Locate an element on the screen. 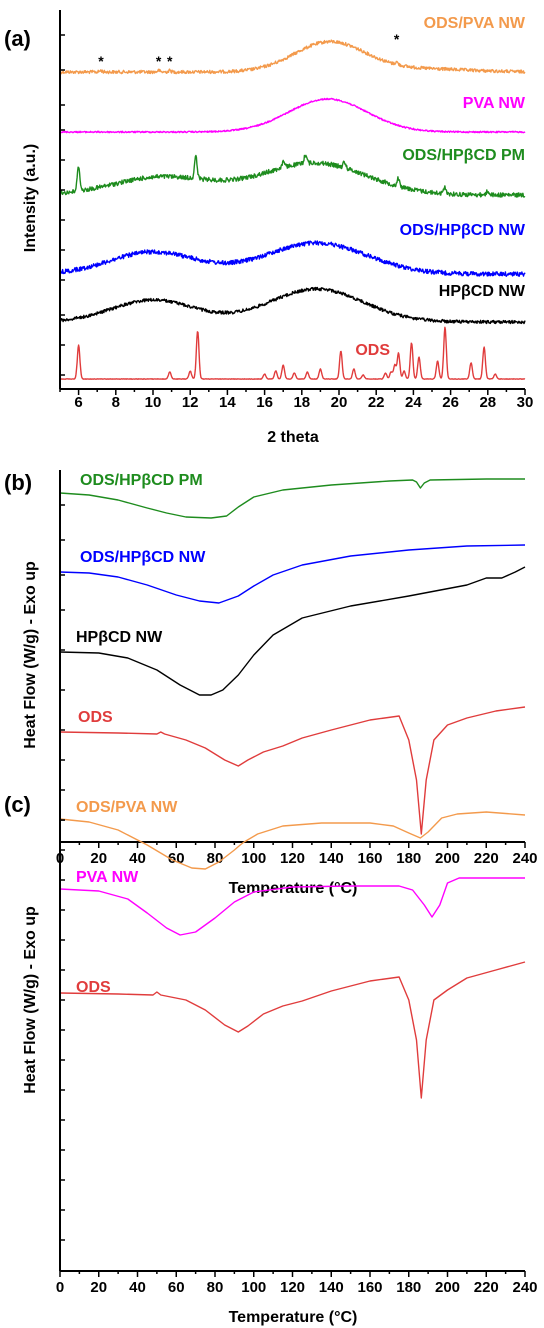 This screenshot has width=544, height=1328. x-tick-label: 6 is located at coordinates (78, 402).